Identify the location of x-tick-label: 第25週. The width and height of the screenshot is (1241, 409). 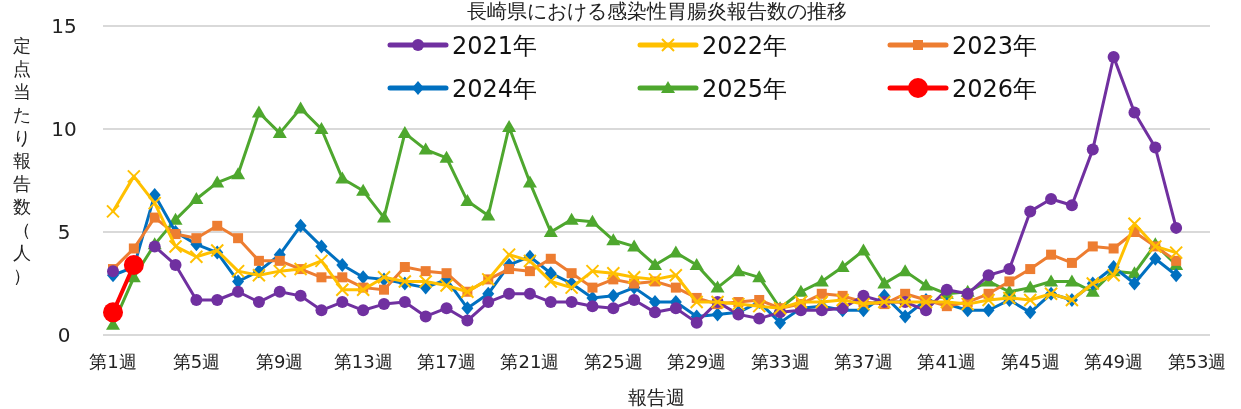
(613, 361).